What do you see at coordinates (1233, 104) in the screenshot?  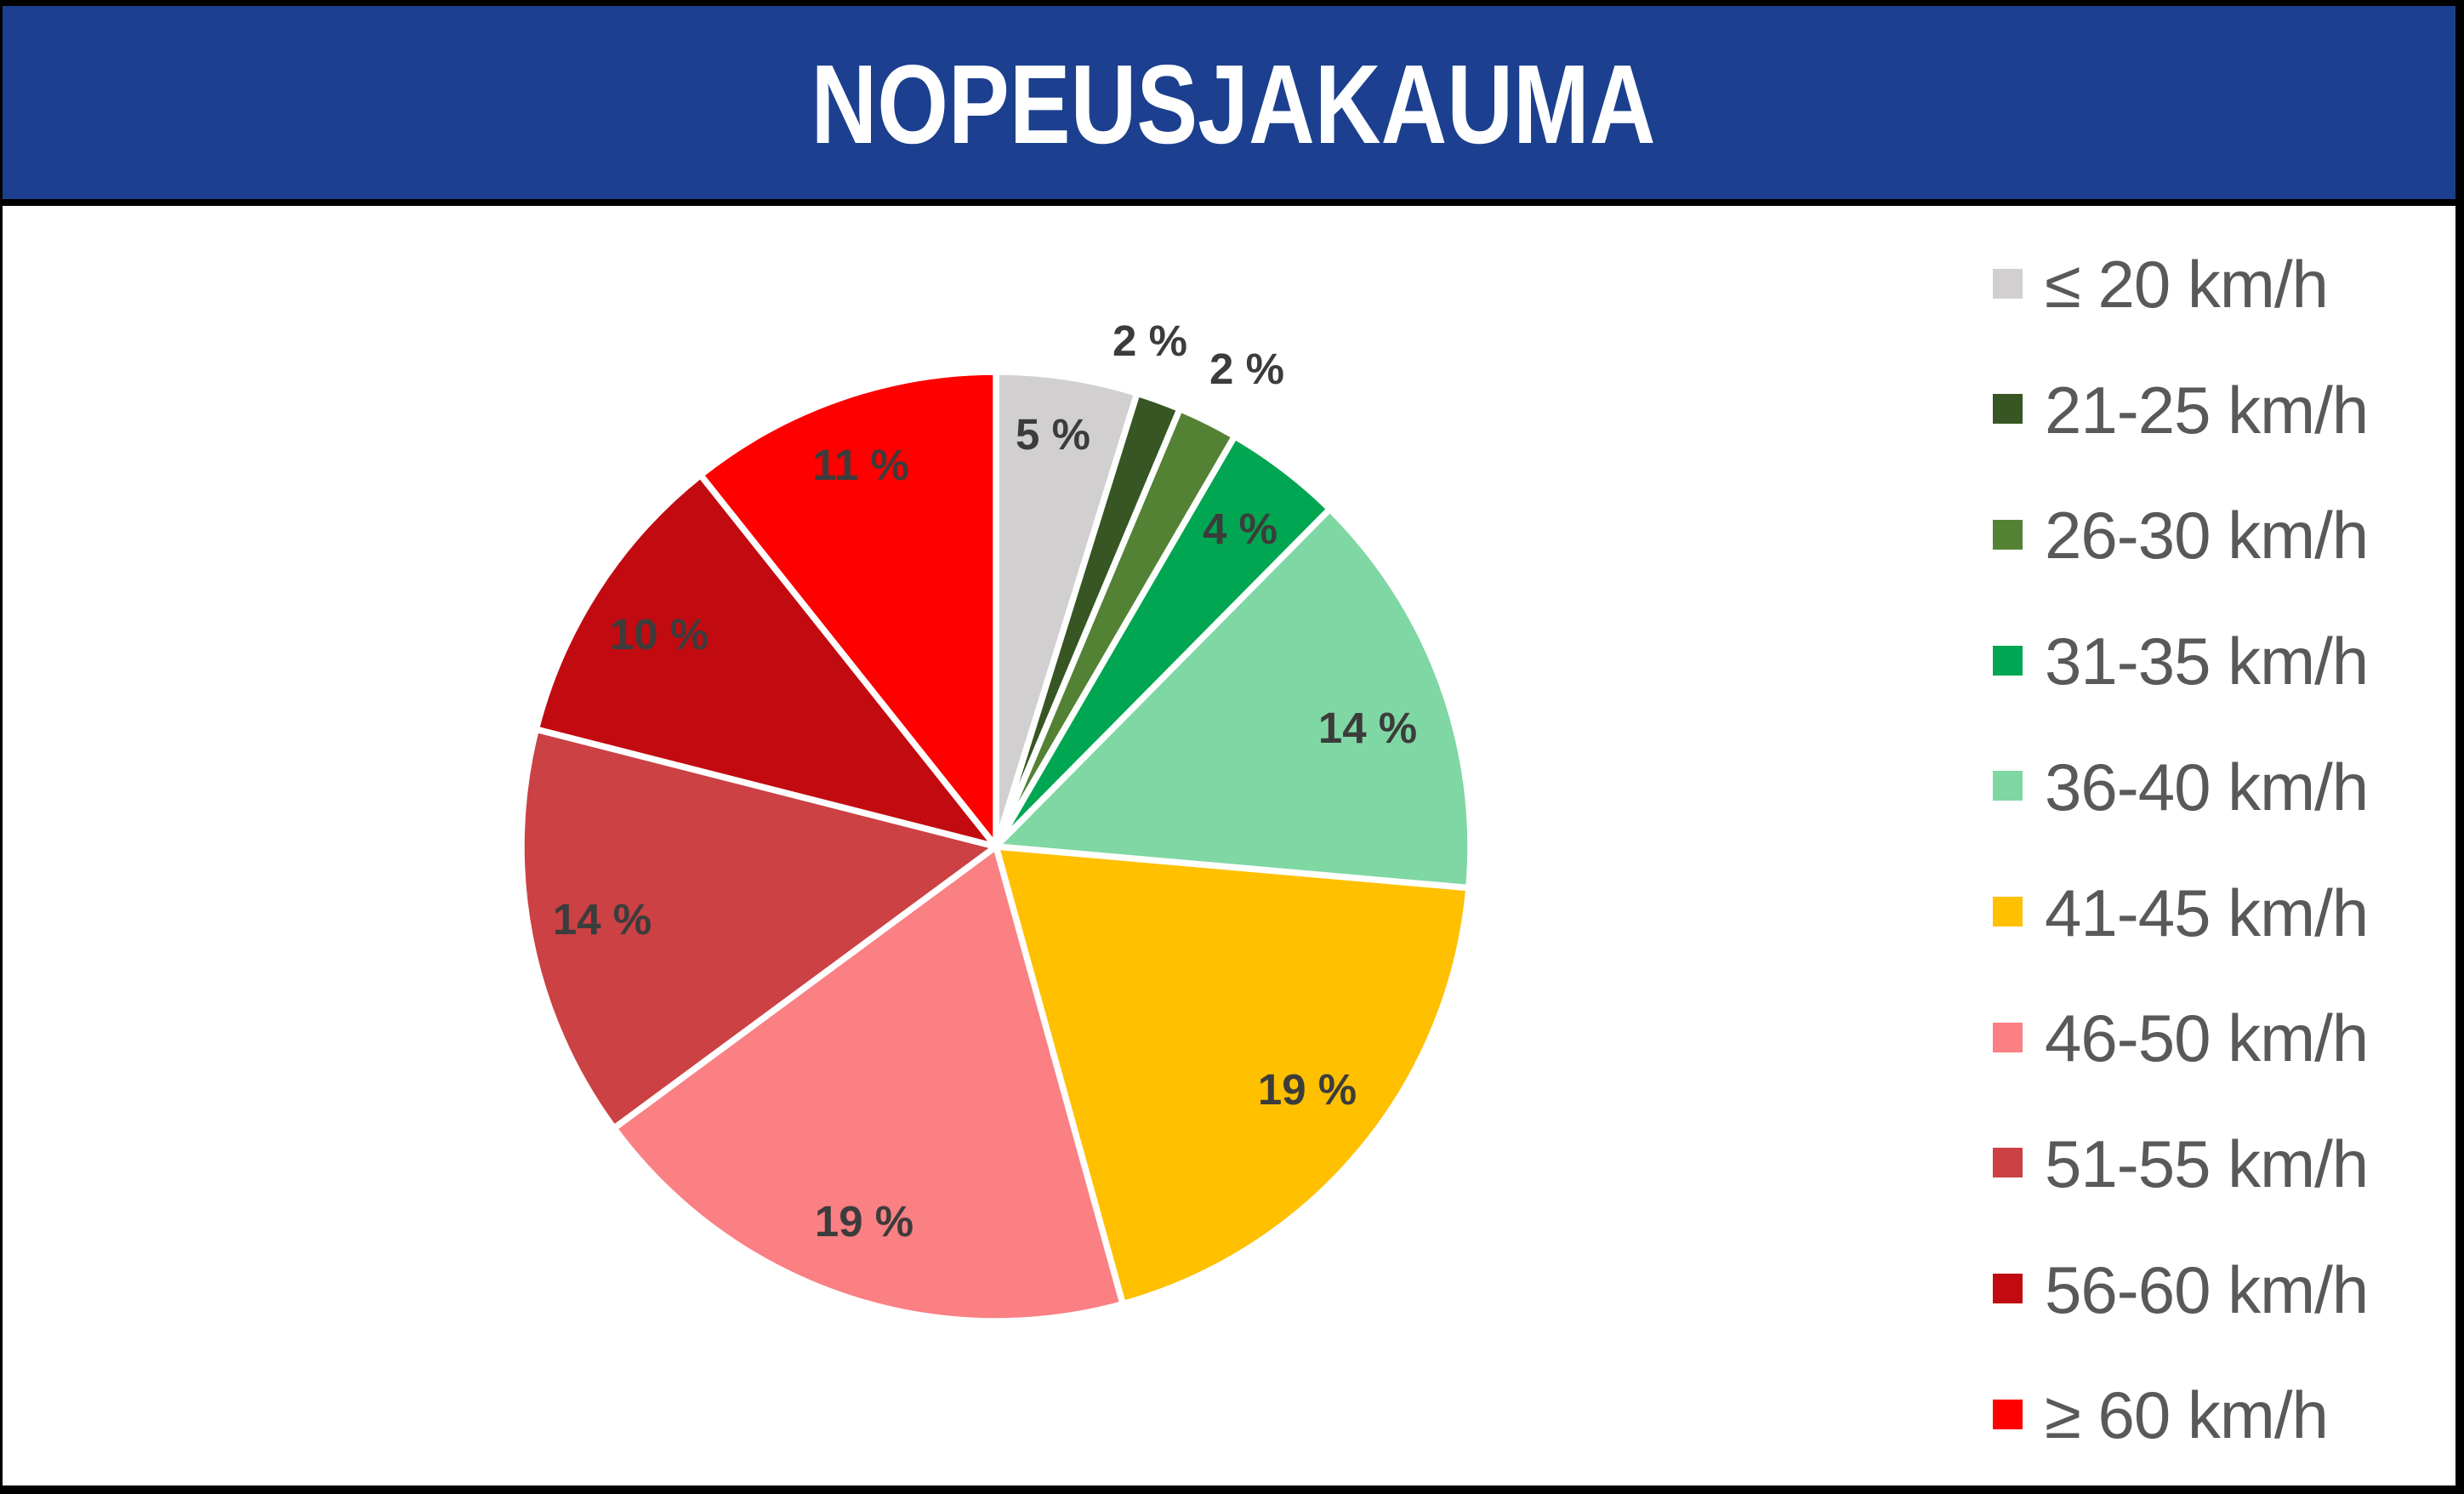 I see `svg-text: NOPEUSJAKAUMA` at bounding box center [1233, 104].